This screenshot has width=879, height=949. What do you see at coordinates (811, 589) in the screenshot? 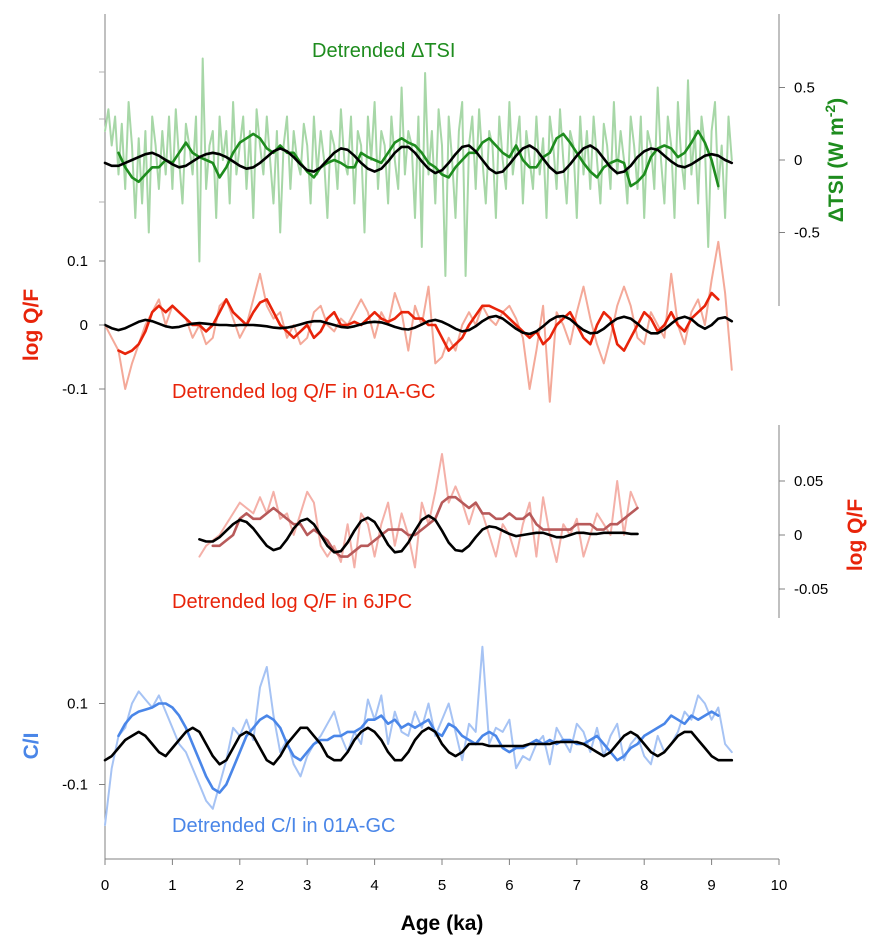
I see `y-tick-label: -0.05` at bounding box center [811, 589].